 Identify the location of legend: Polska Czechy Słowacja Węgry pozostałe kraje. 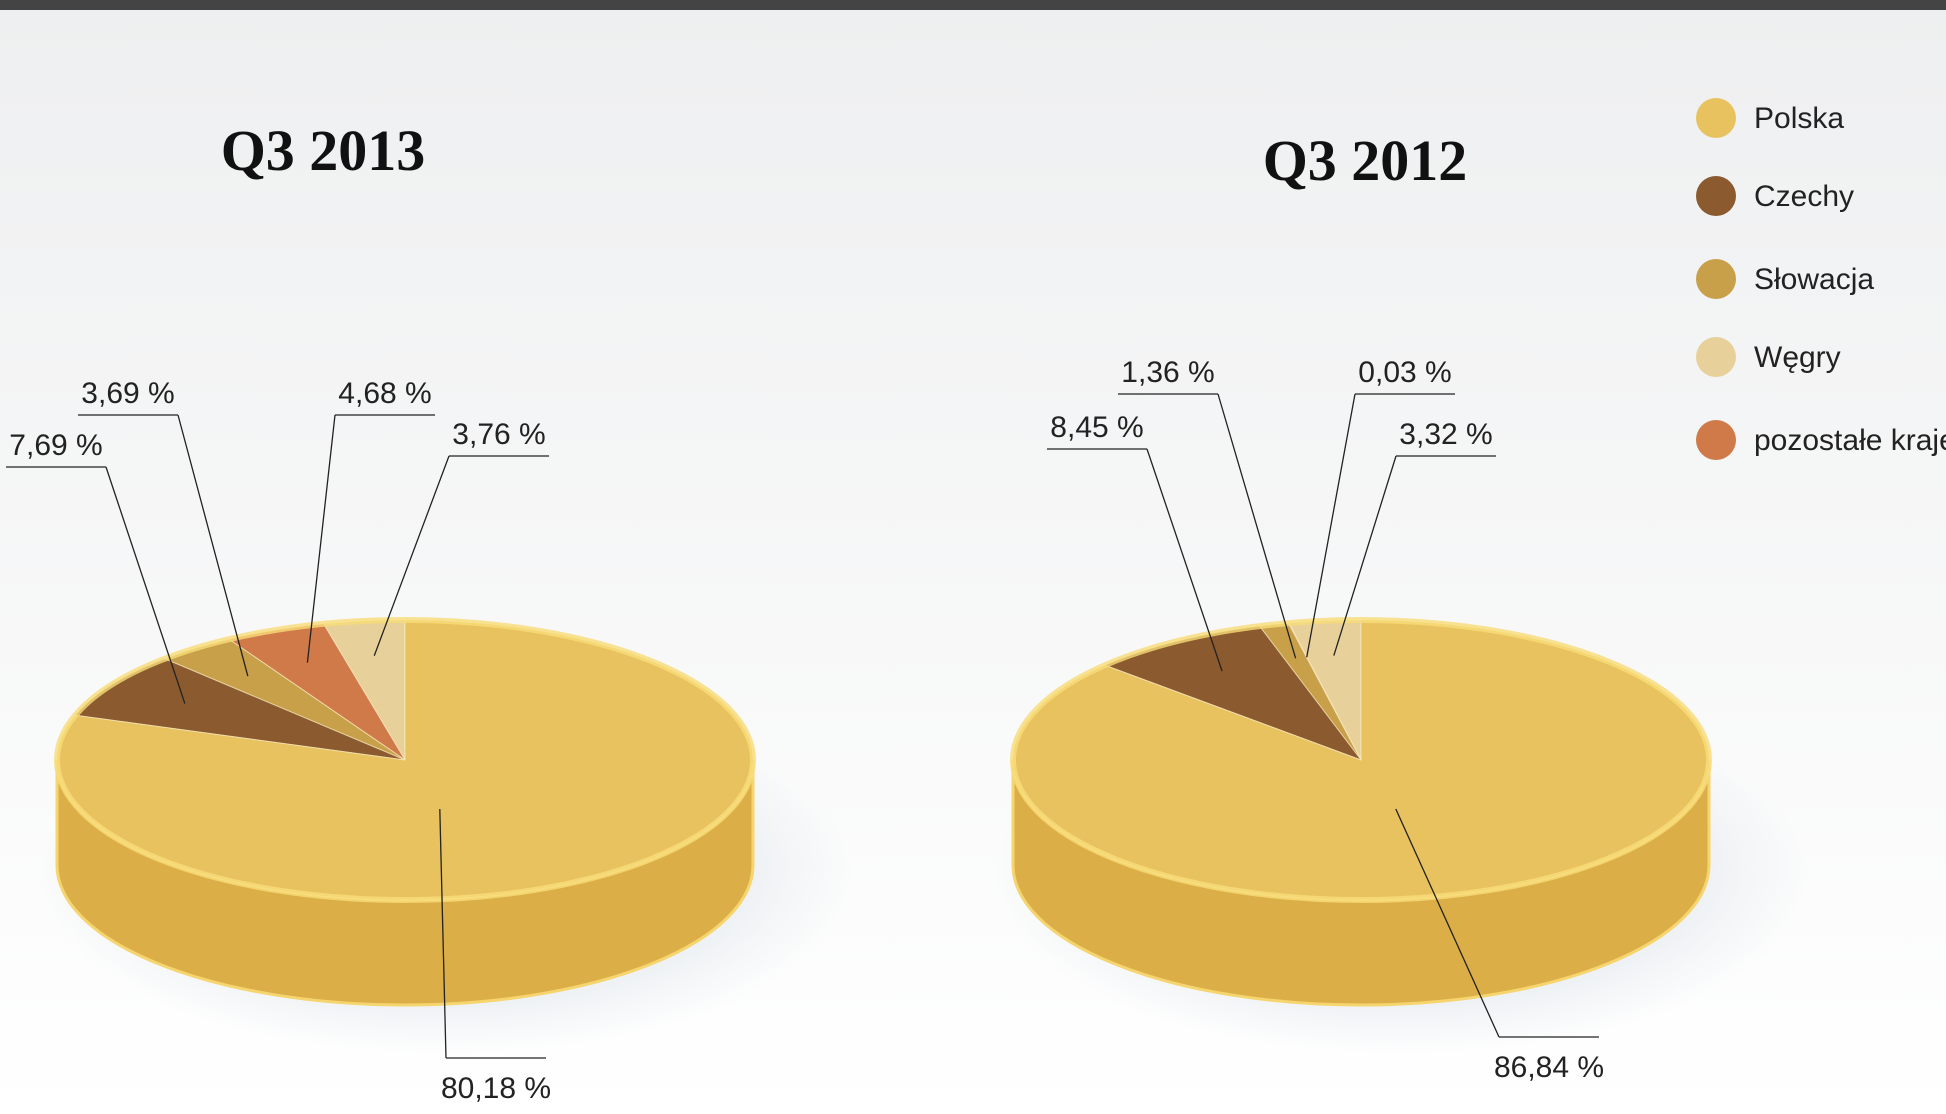
(1821, 279).